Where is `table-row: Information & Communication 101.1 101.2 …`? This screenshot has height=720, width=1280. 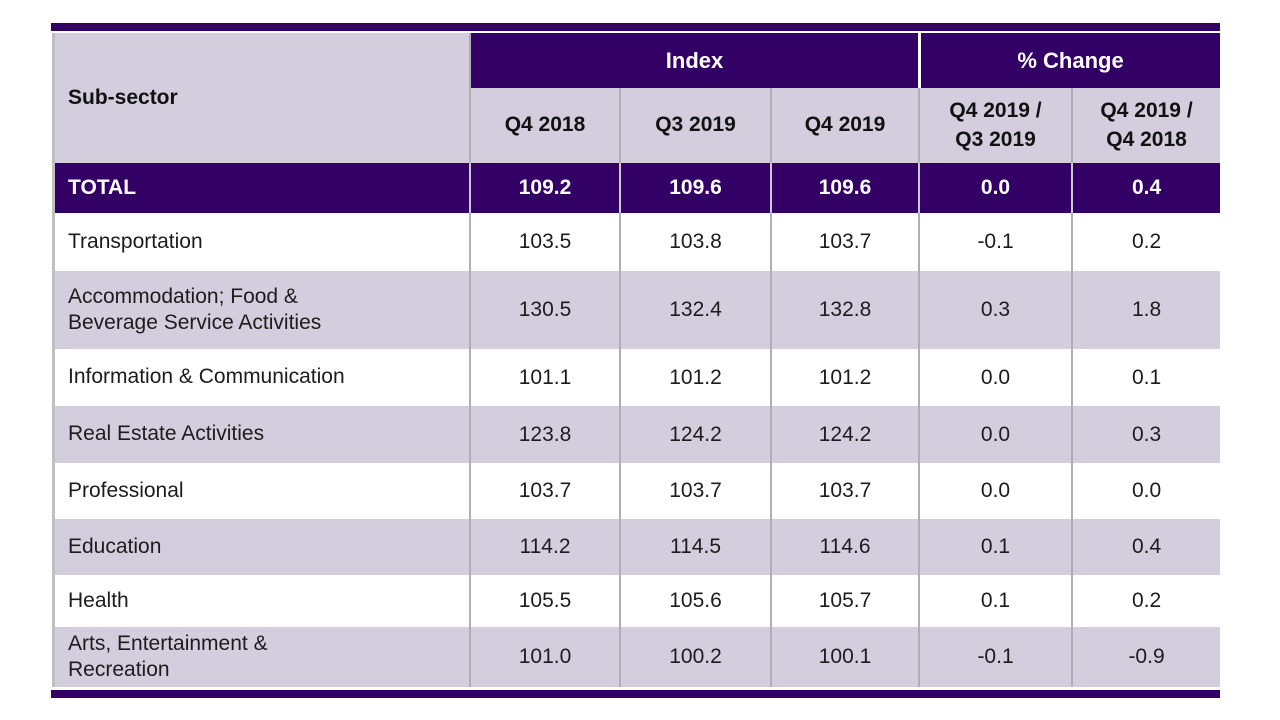 table-row: Information & Communication 101.1 101.2 … is located at coordinates (638, 377).